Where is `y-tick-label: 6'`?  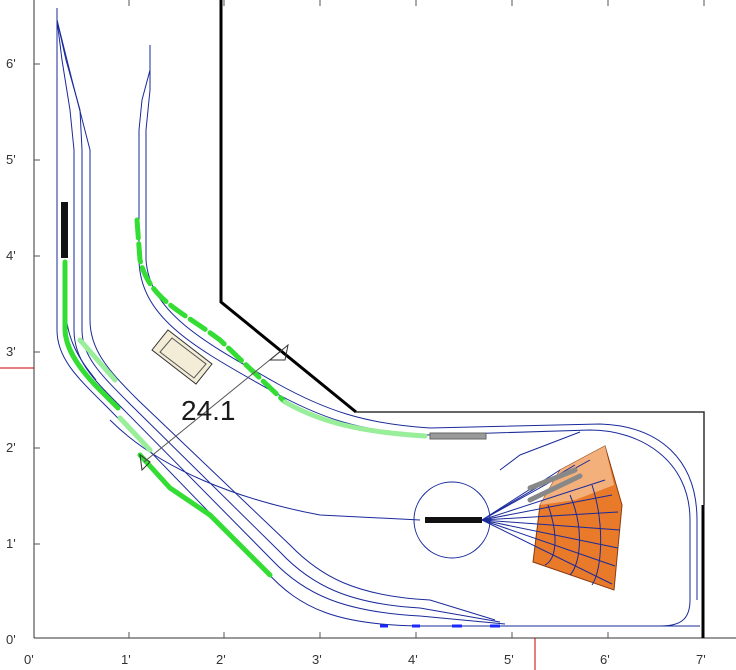
y-tick-label: 6' is located at coordinates (11, 63).